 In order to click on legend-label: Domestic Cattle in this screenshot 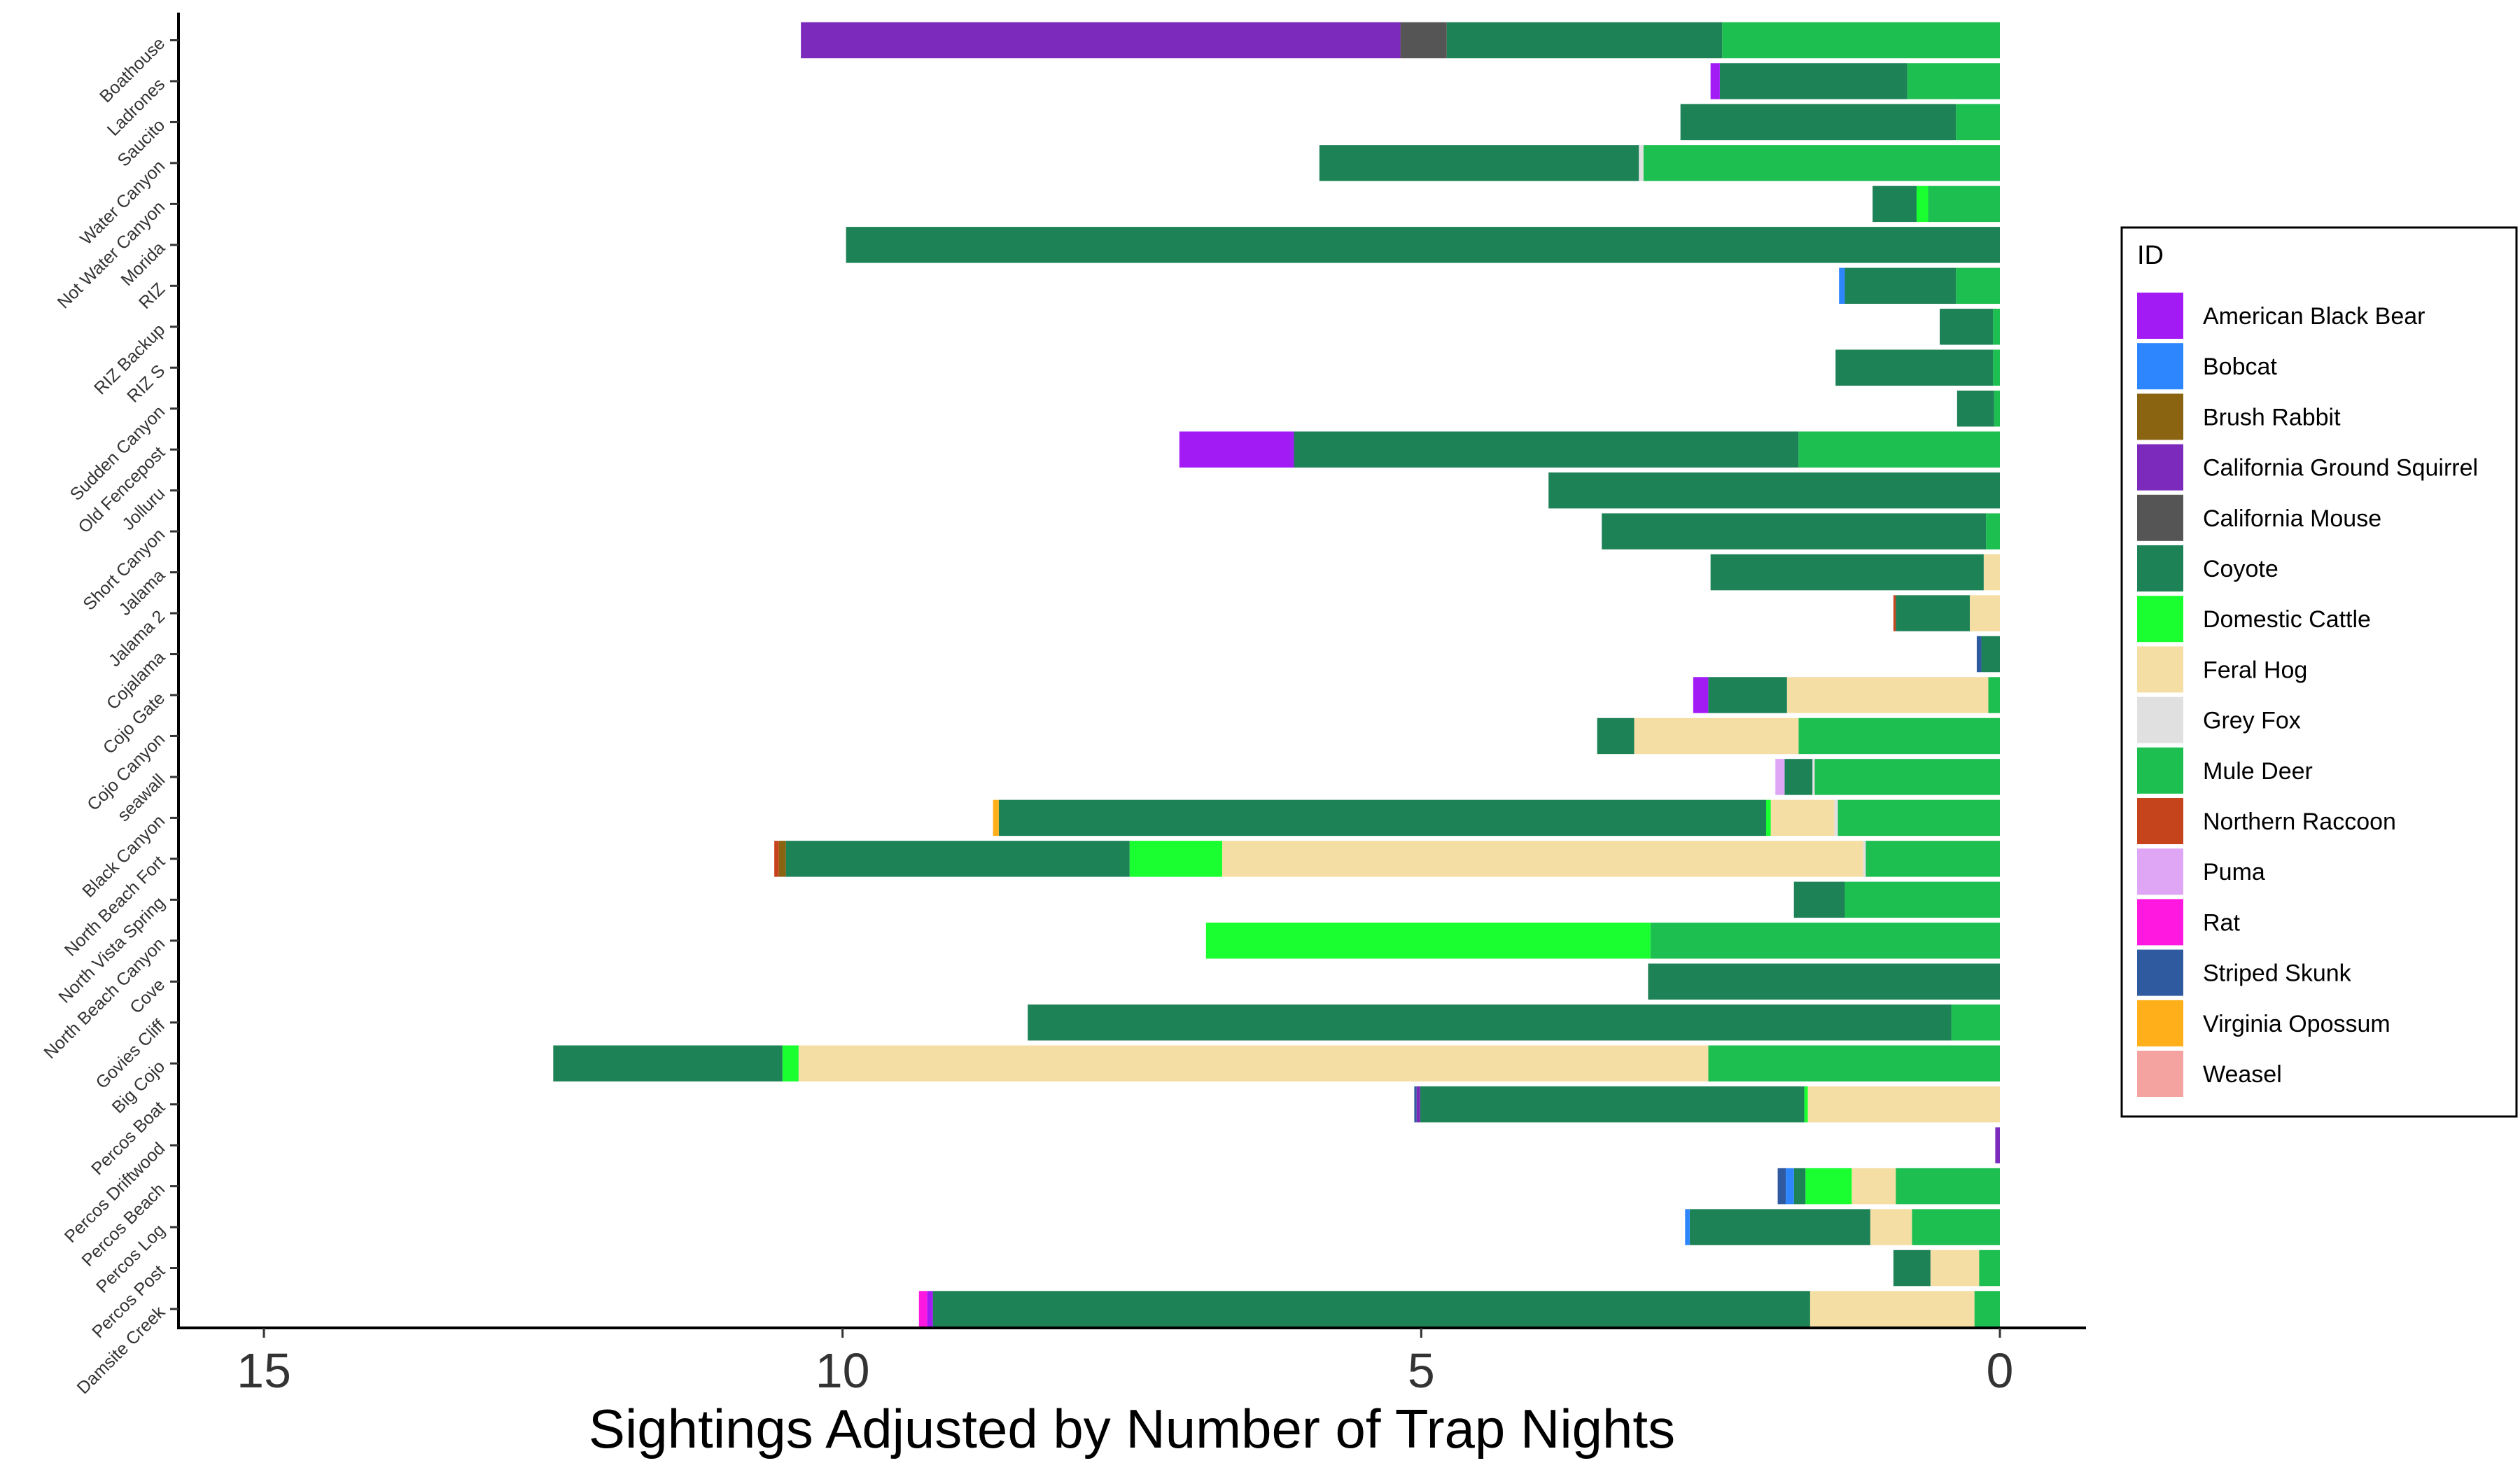, I will do `click(2287, 619)`.